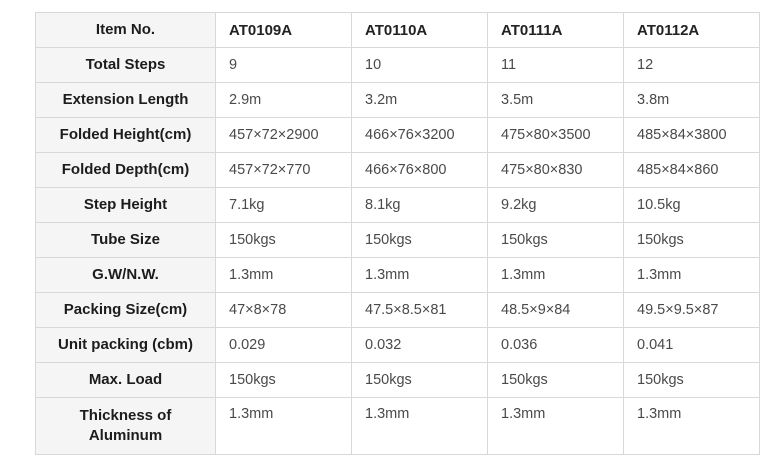 Image resolution: width=769 pixels, height=458 pixels. Describe the element at coordinates (419, 310) in the screenshot. I see `value-cell: 47.5×8.5×81` at that location.